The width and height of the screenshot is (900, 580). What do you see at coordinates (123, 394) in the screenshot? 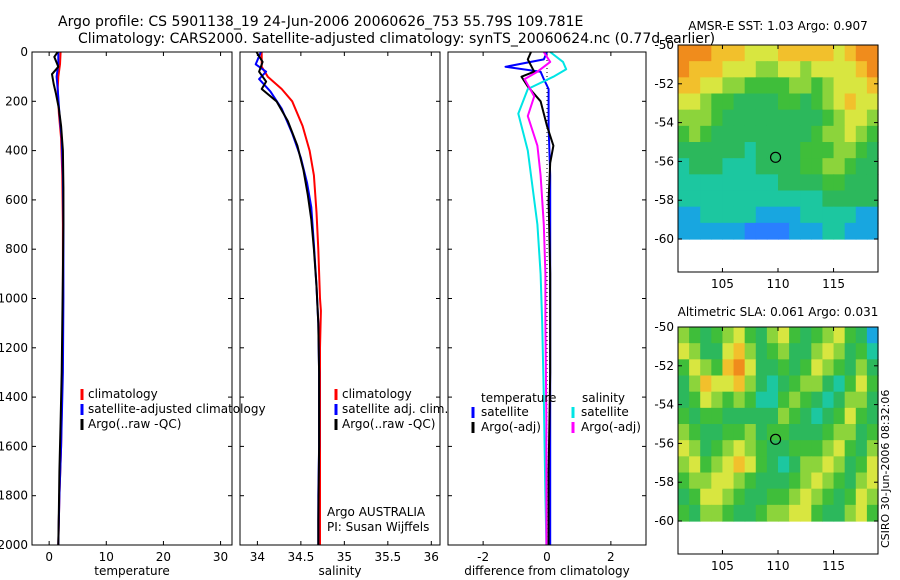
I see `legend-label: climatology` at bounding box center [123, 394].